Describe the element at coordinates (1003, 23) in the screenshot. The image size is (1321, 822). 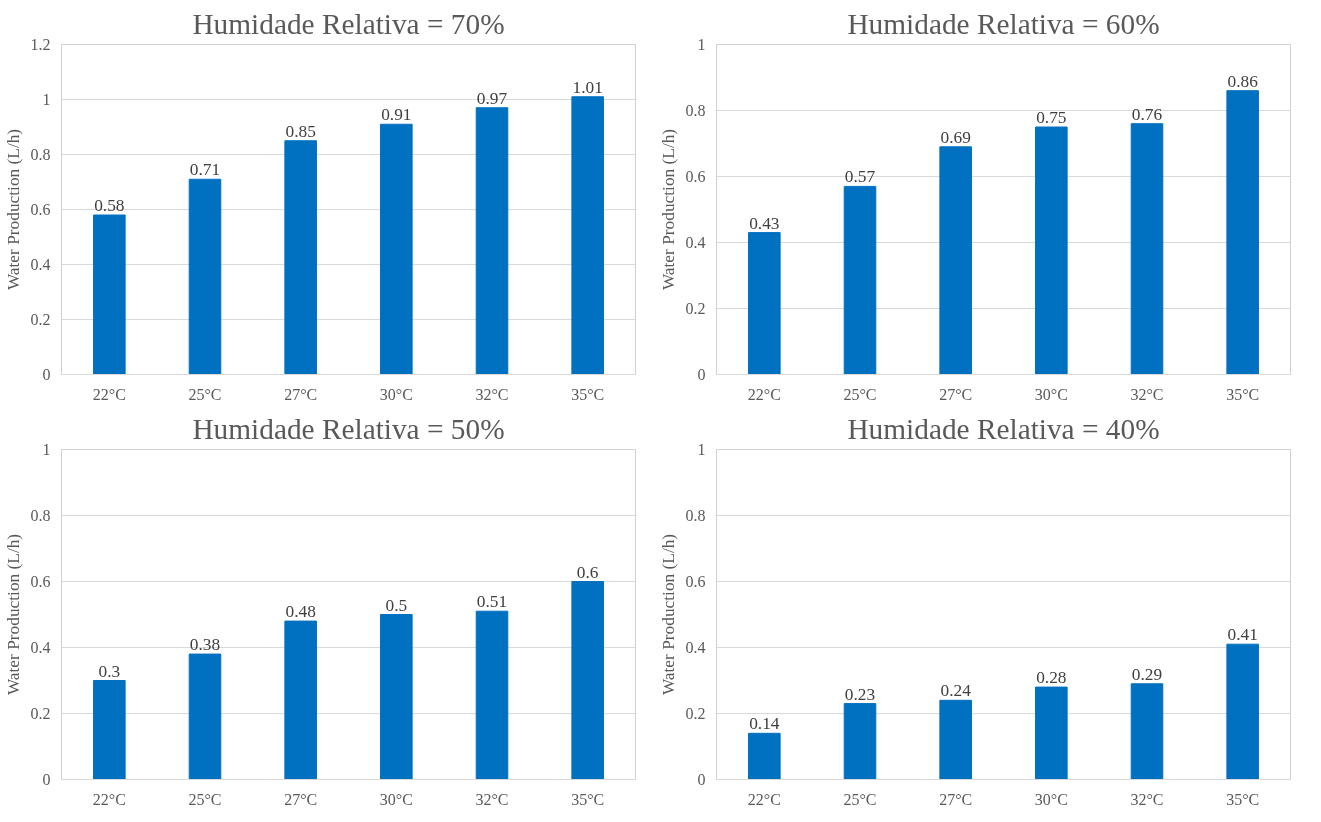
I see `chart-title: Humidade Relativa = 60%` at that location.